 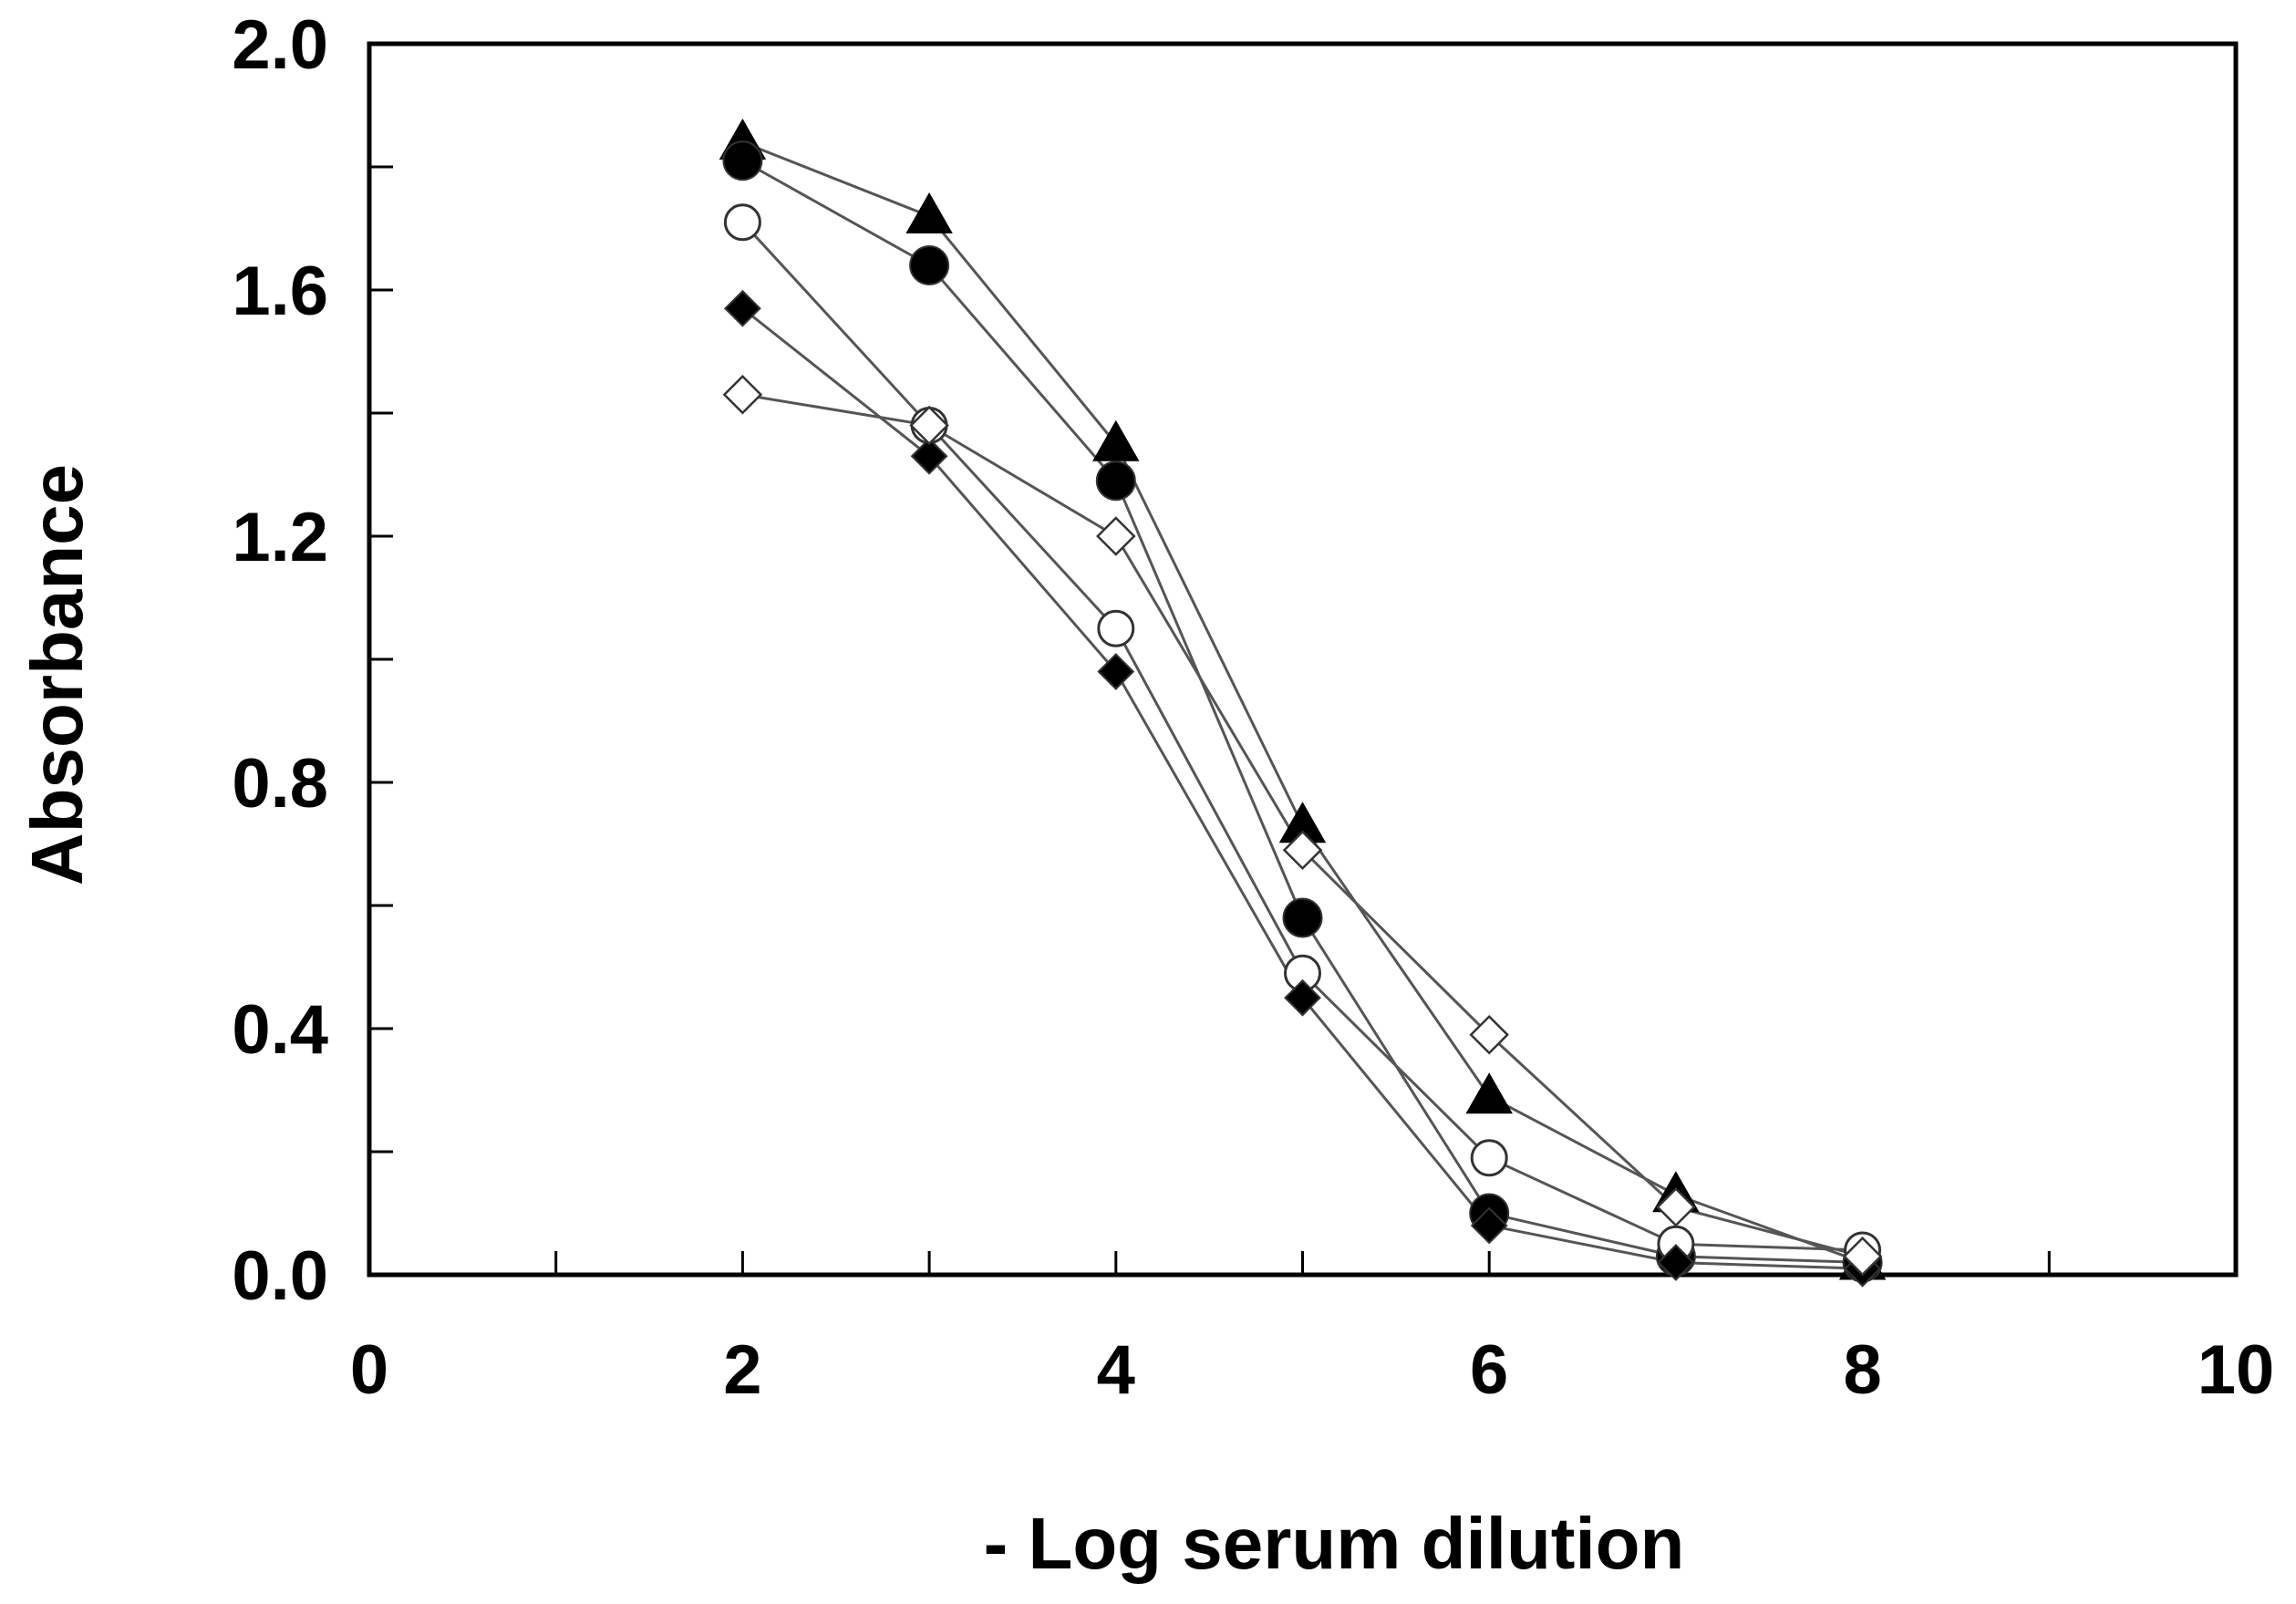 What do you see at coordinates (2236, 1370) in the screenshot?
I see `x-tick-label: 10` at bounding box center [2236, 1370].